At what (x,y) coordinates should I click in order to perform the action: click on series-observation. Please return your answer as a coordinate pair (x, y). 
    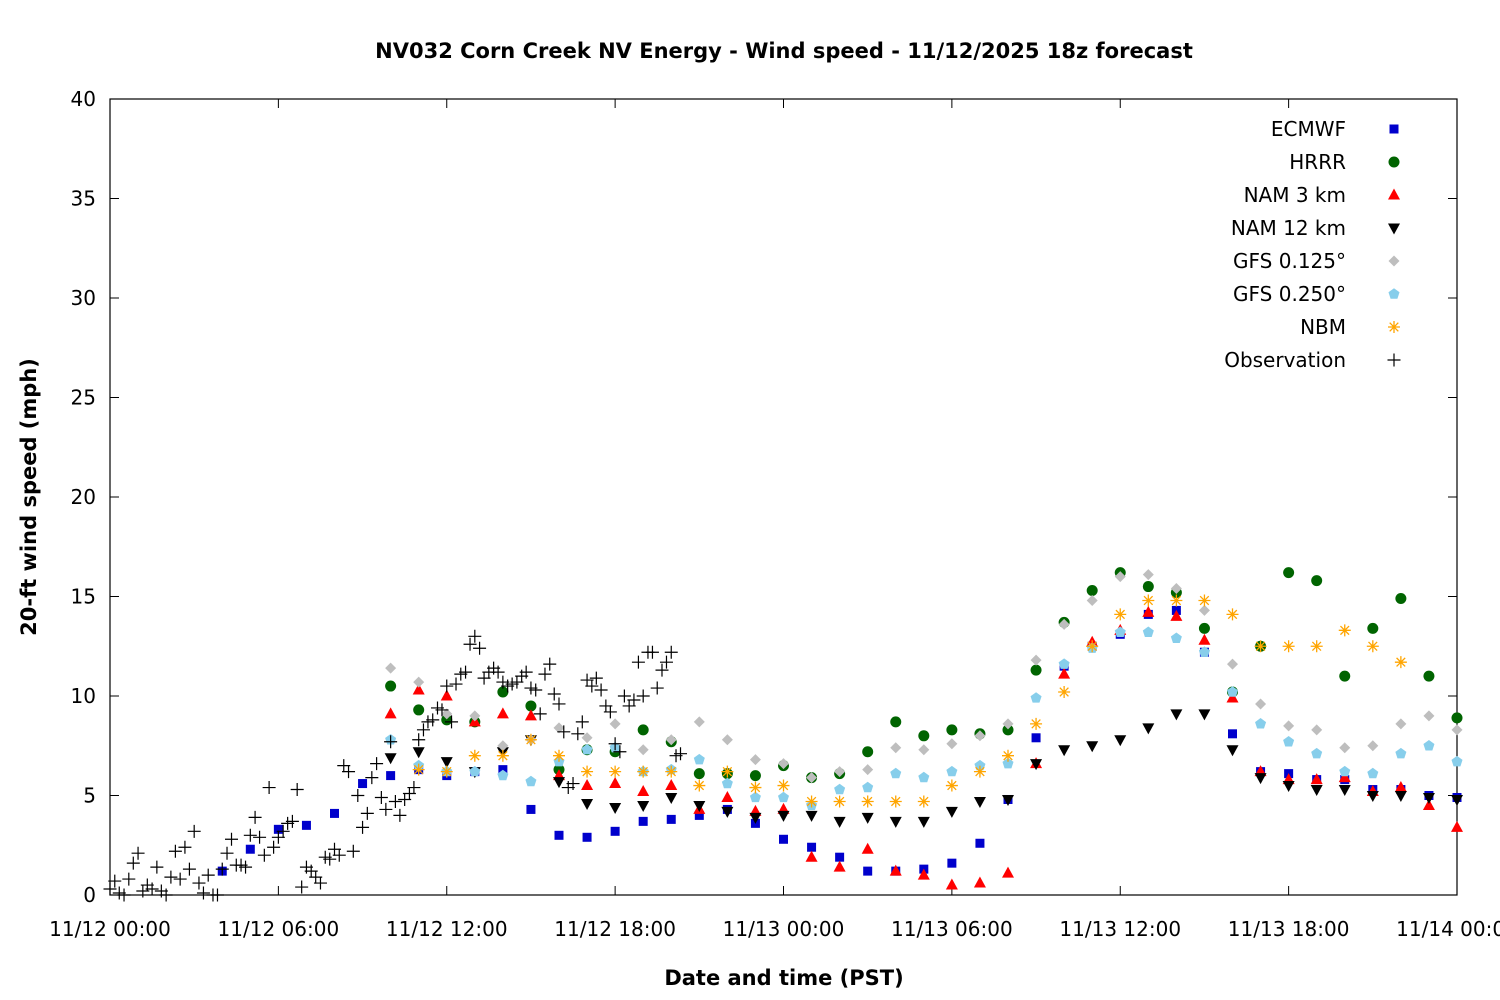
    Looking at the image, I should click on (395, 765).